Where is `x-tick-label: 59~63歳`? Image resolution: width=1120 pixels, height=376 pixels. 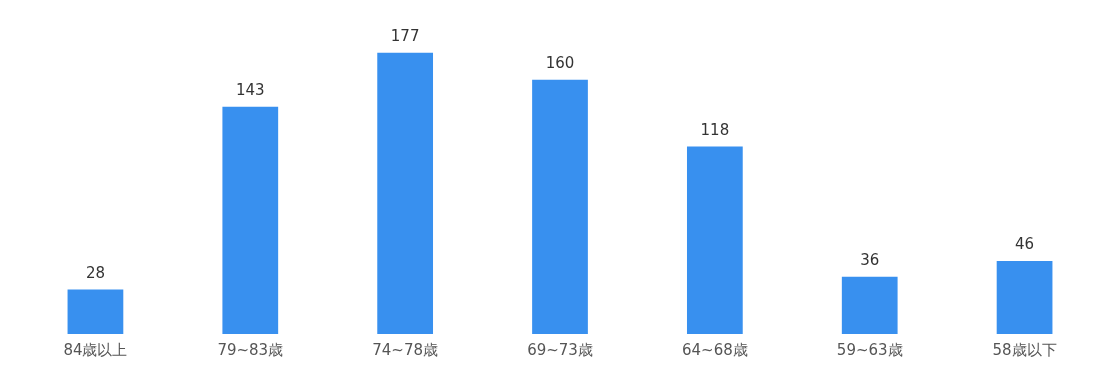
x-tick-label: 59~63歳 is located at coordinates (869, 349).